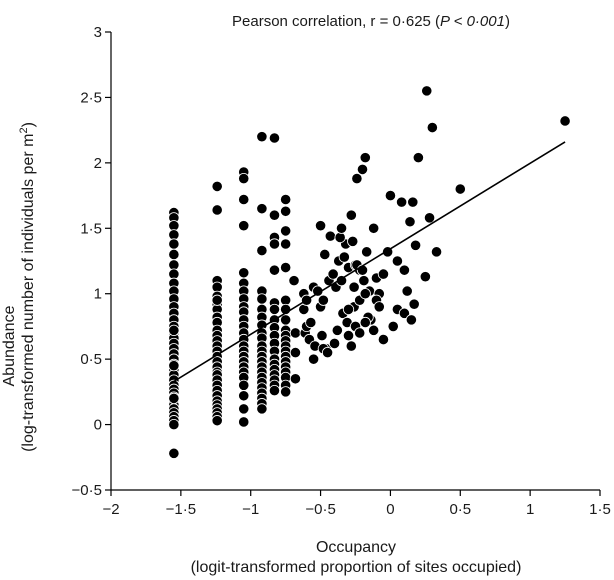  Describe the element at coordinates (110, 509) in the screenshot. I see `x-tick-label: −2` at that location.